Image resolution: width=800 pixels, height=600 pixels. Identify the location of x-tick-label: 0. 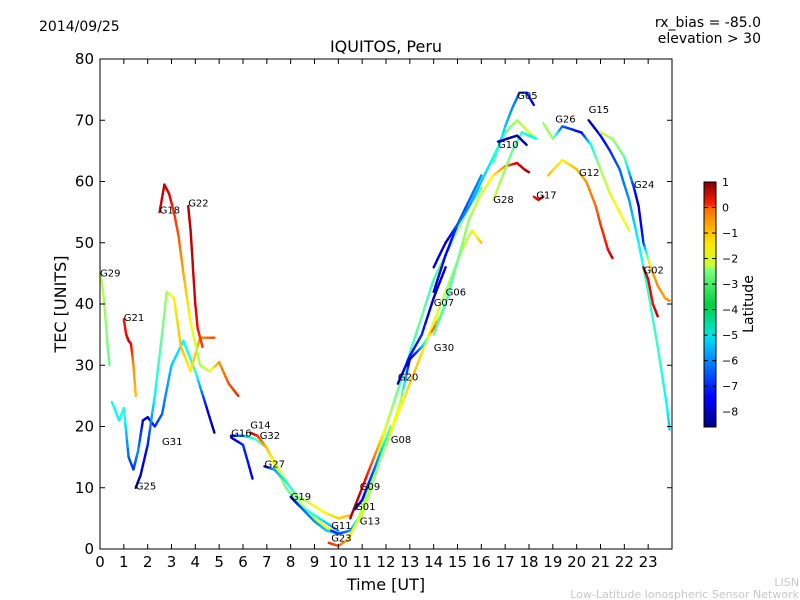
(100, 562).